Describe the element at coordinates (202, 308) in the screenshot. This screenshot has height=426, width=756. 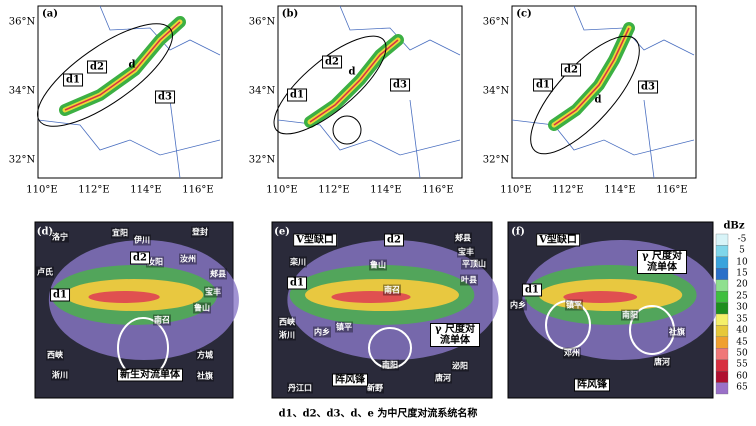
I see `place-name: 鲁山` at that location.